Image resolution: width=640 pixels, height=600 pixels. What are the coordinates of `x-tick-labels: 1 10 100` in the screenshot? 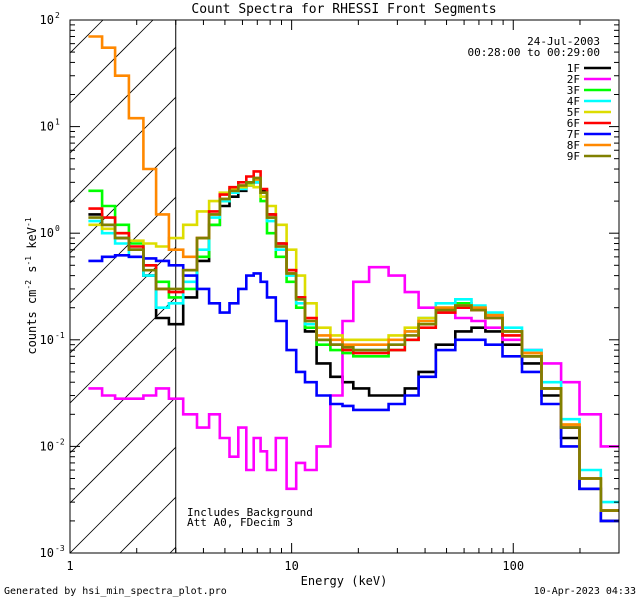 It's located at (295, 566).